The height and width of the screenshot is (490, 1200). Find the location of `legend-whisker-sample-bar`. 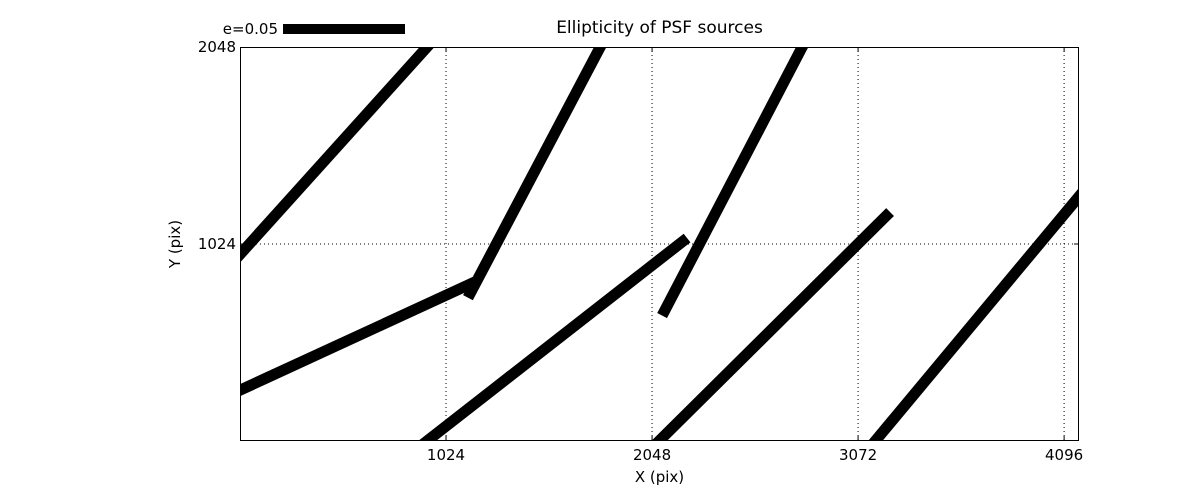

legend-whisker-sample-bar is located at coordinates (344, 29).